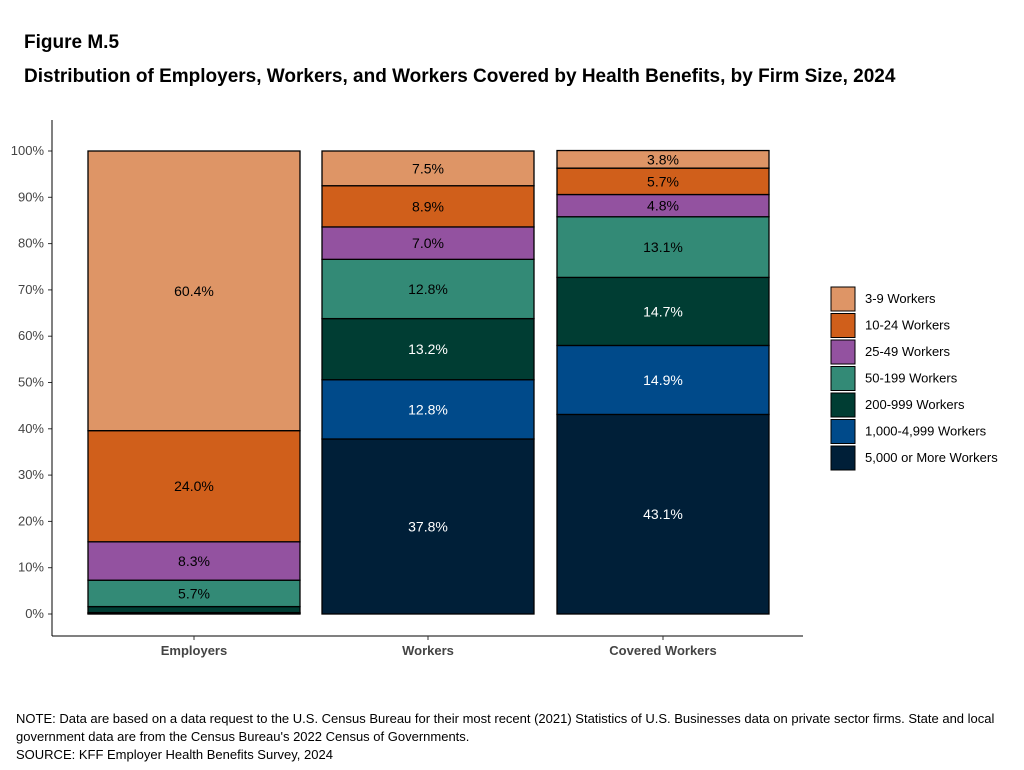  Describe the element at coordinates (31, 196) in the screenshot. I see `y-tick-label: 90%` at that location.